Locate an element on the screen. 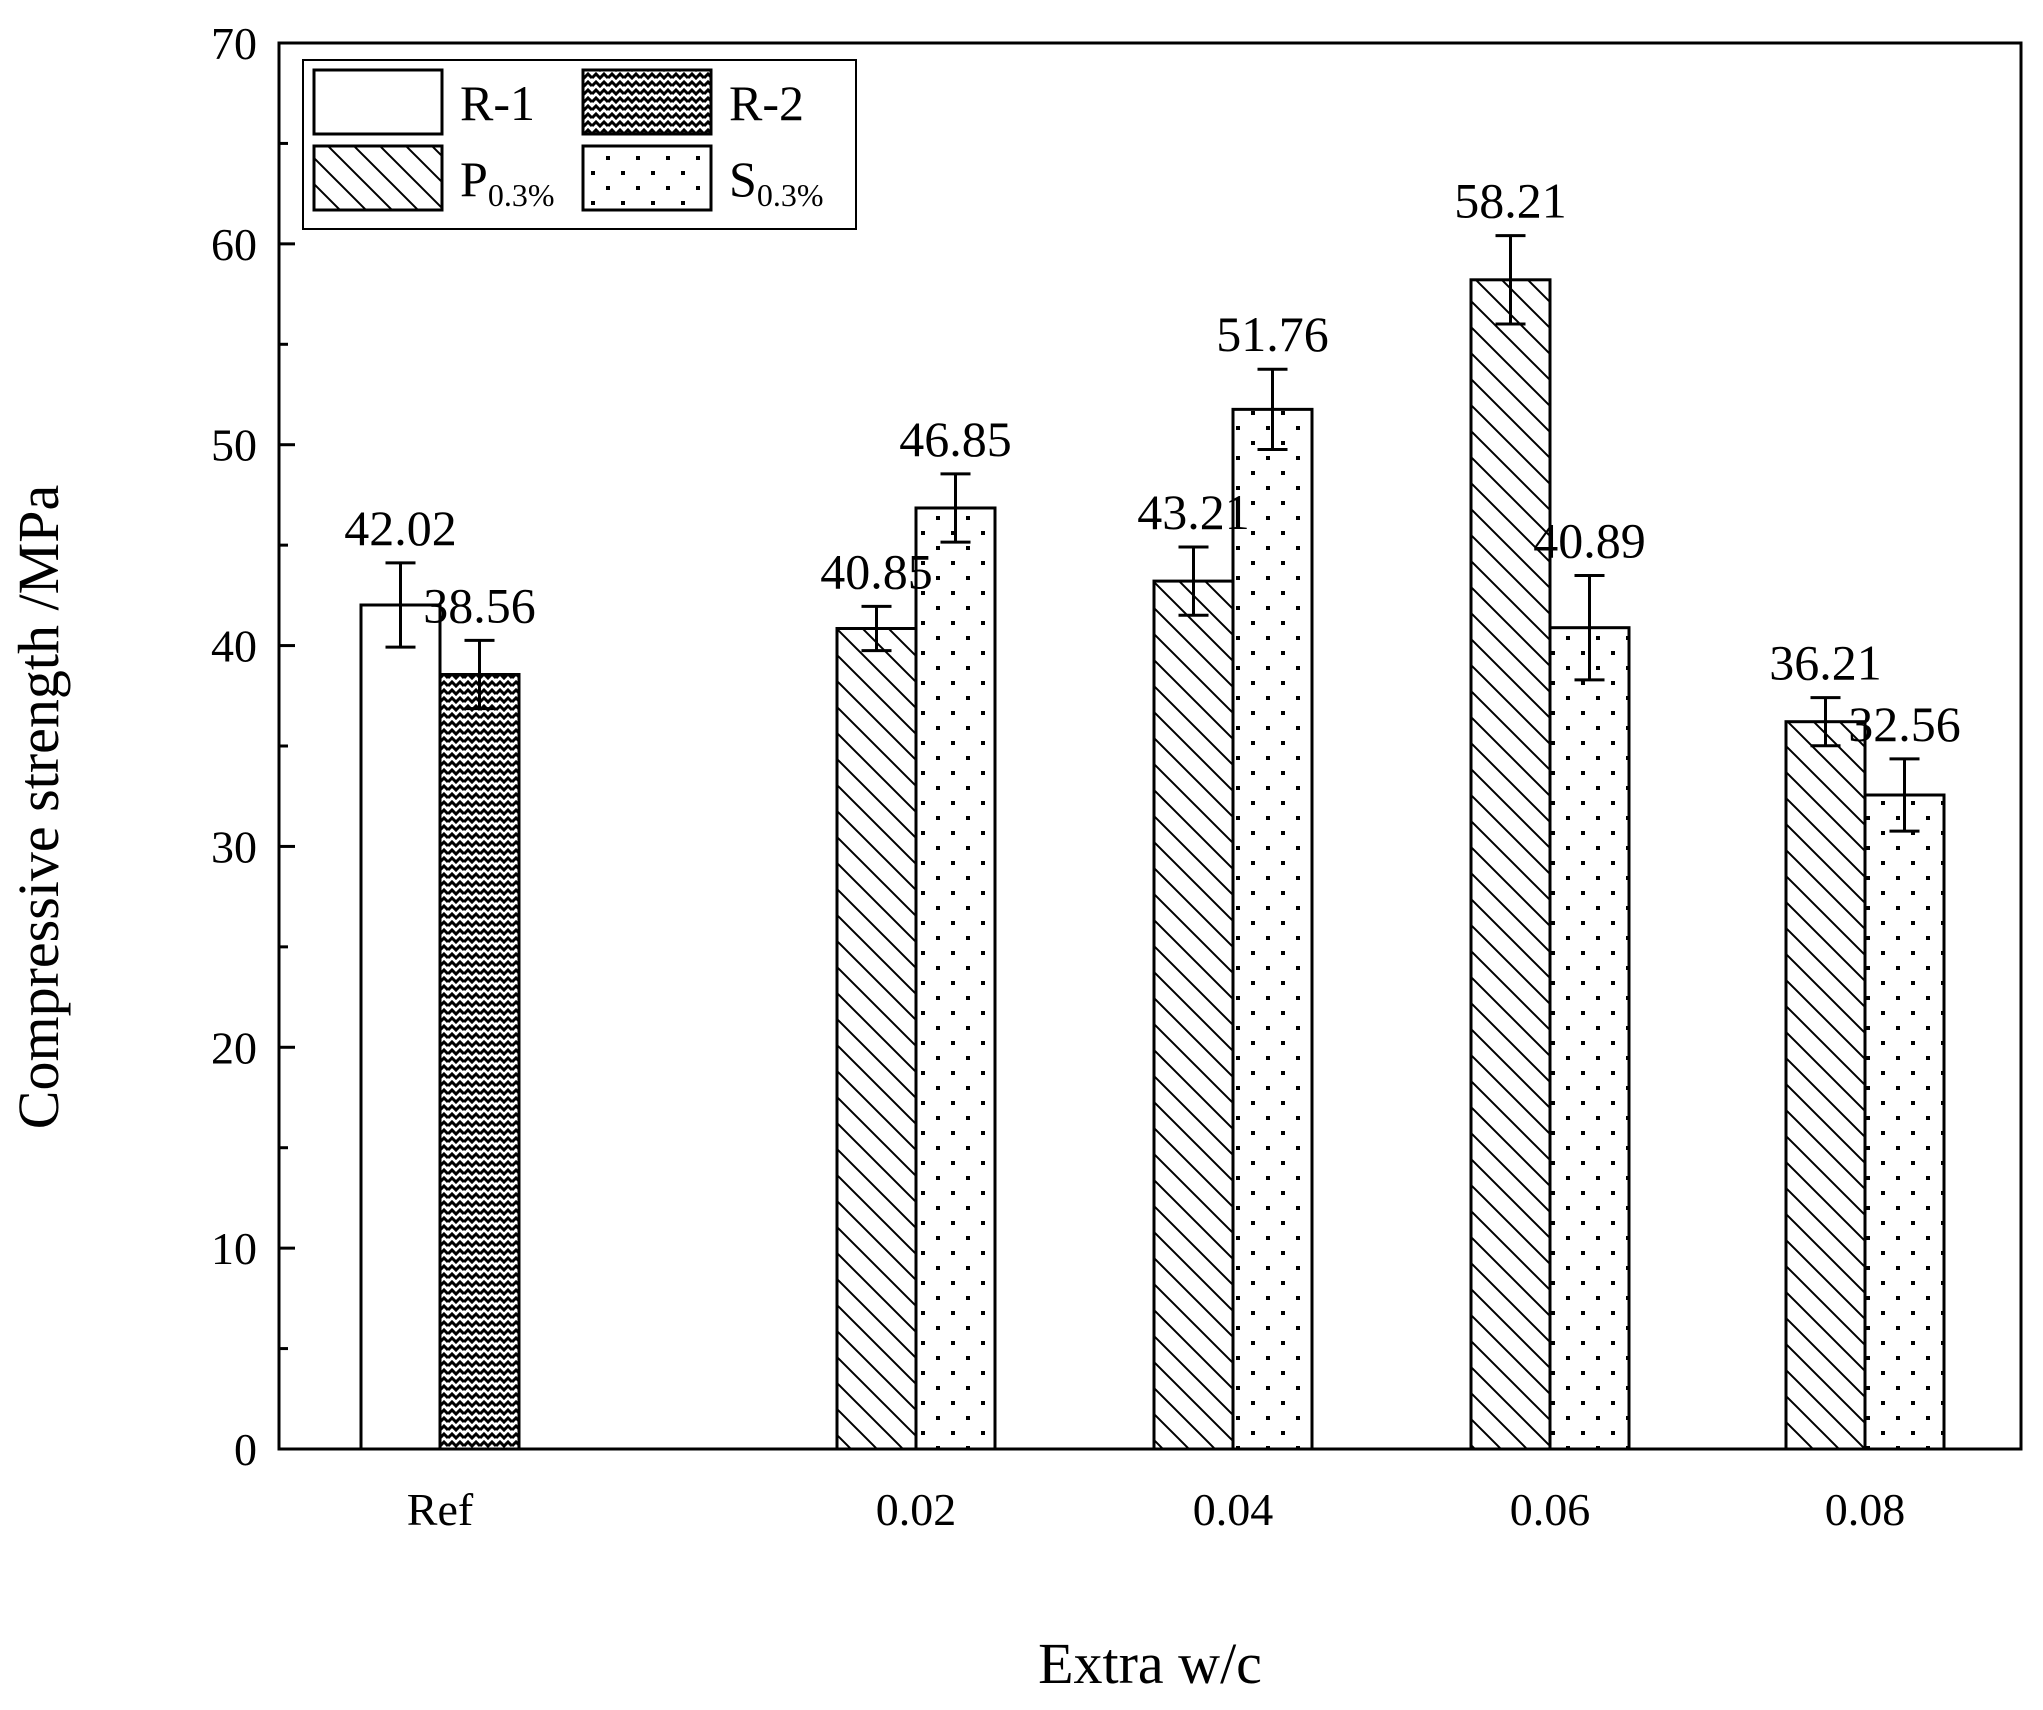  y-tick-label: 10 is located at coordinates (234, 1248).